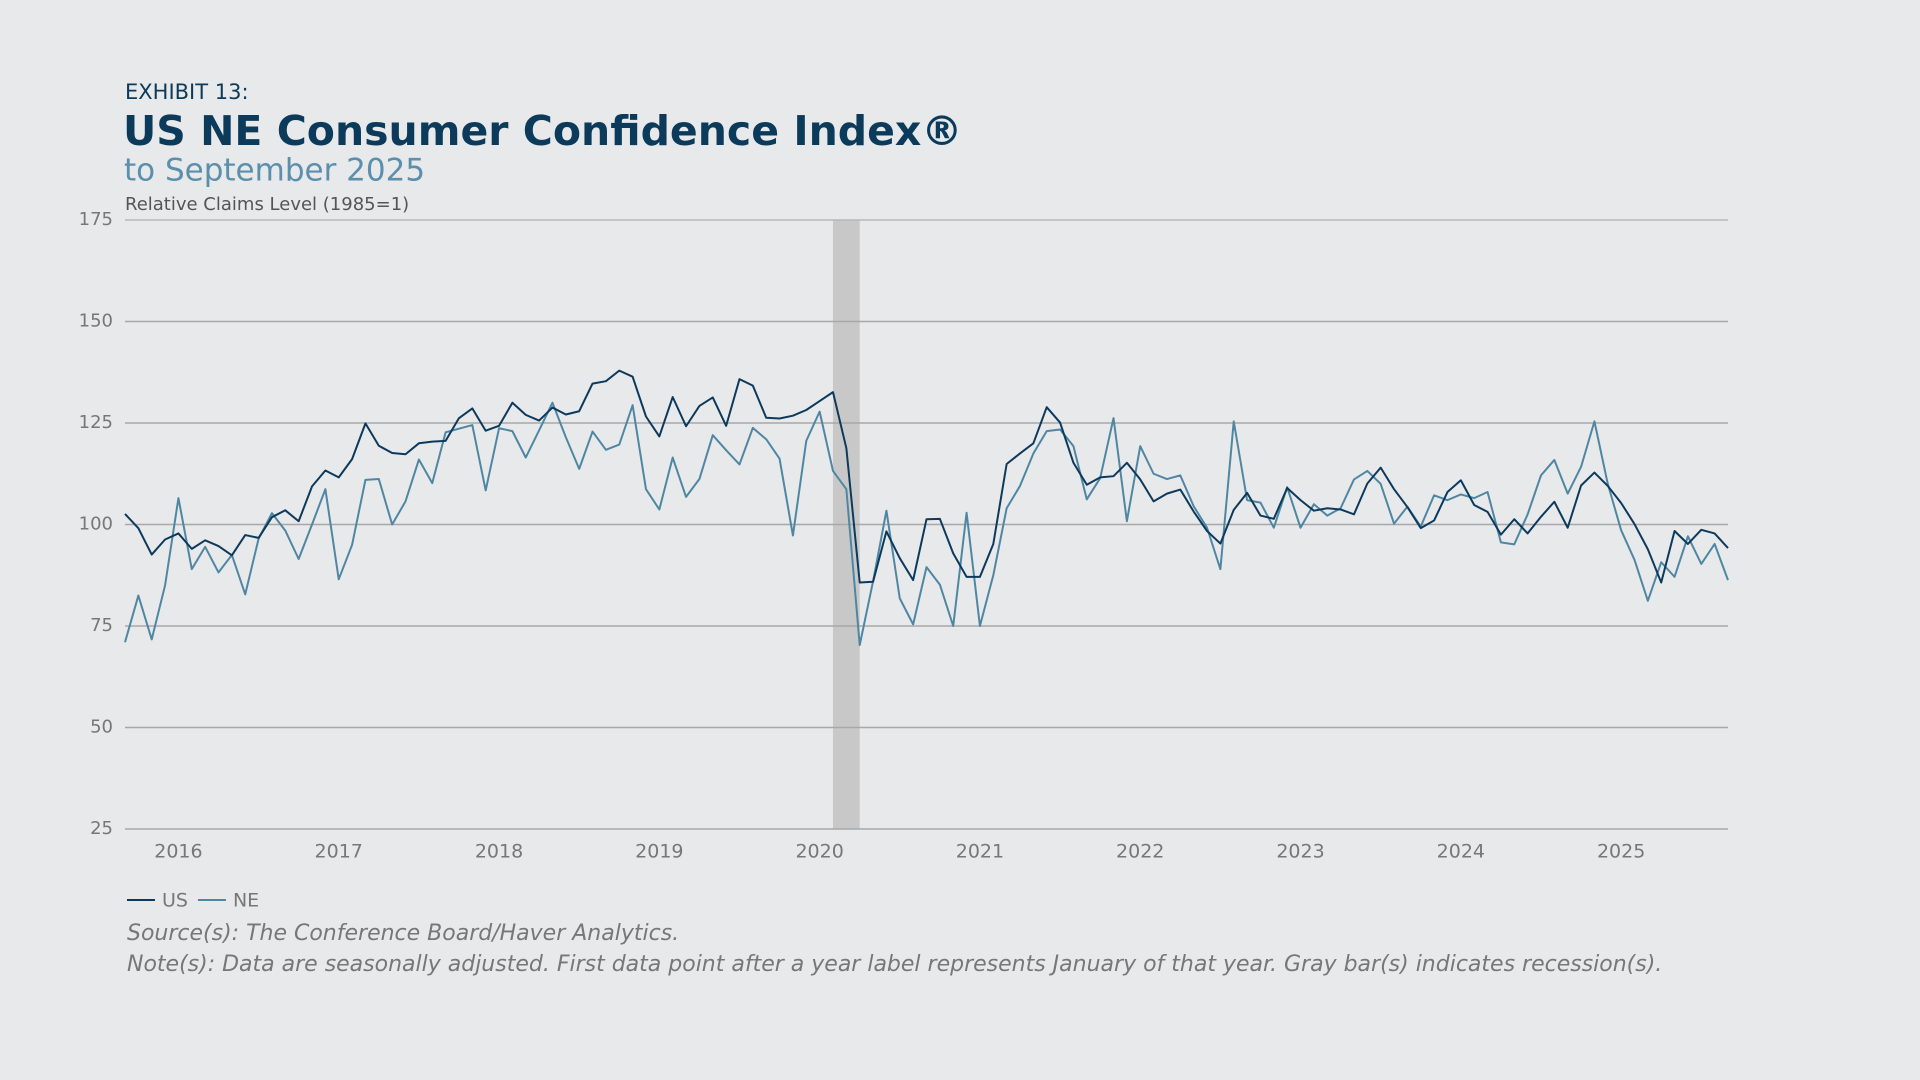 The height and width of the screenshot is (1080, 1920). I want to click on chart-subtitle: to September 2025, so click(274, 171).